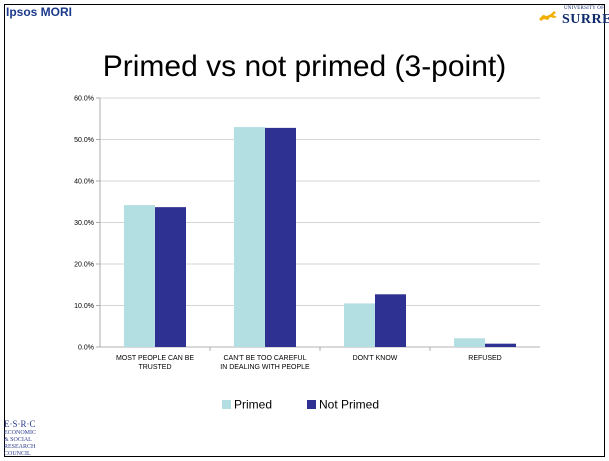 The image size is (609, 461). What do you see at coordinates (155, 358) in the screenshot?
I see `x-tick-label: MOST PEOPLE CAN BE` at bounding box center [155, 358].